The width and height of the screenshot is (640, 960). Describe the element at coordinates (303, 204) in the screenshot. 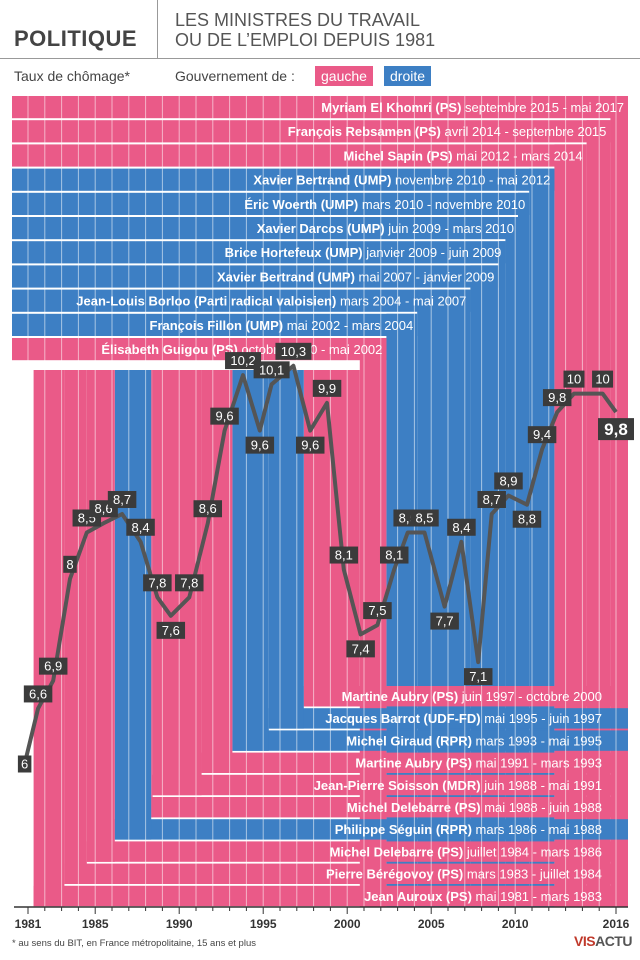

I see `minister-name: Éric Woerth (UMP)` at that location.